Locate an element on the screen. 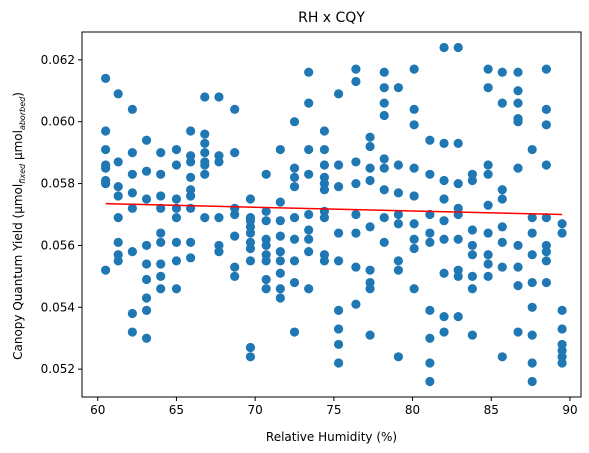 Image resolution: width=589 pixels, height=453 pixels. chart-title: RH x CQY is located at coordinates (331, 18).